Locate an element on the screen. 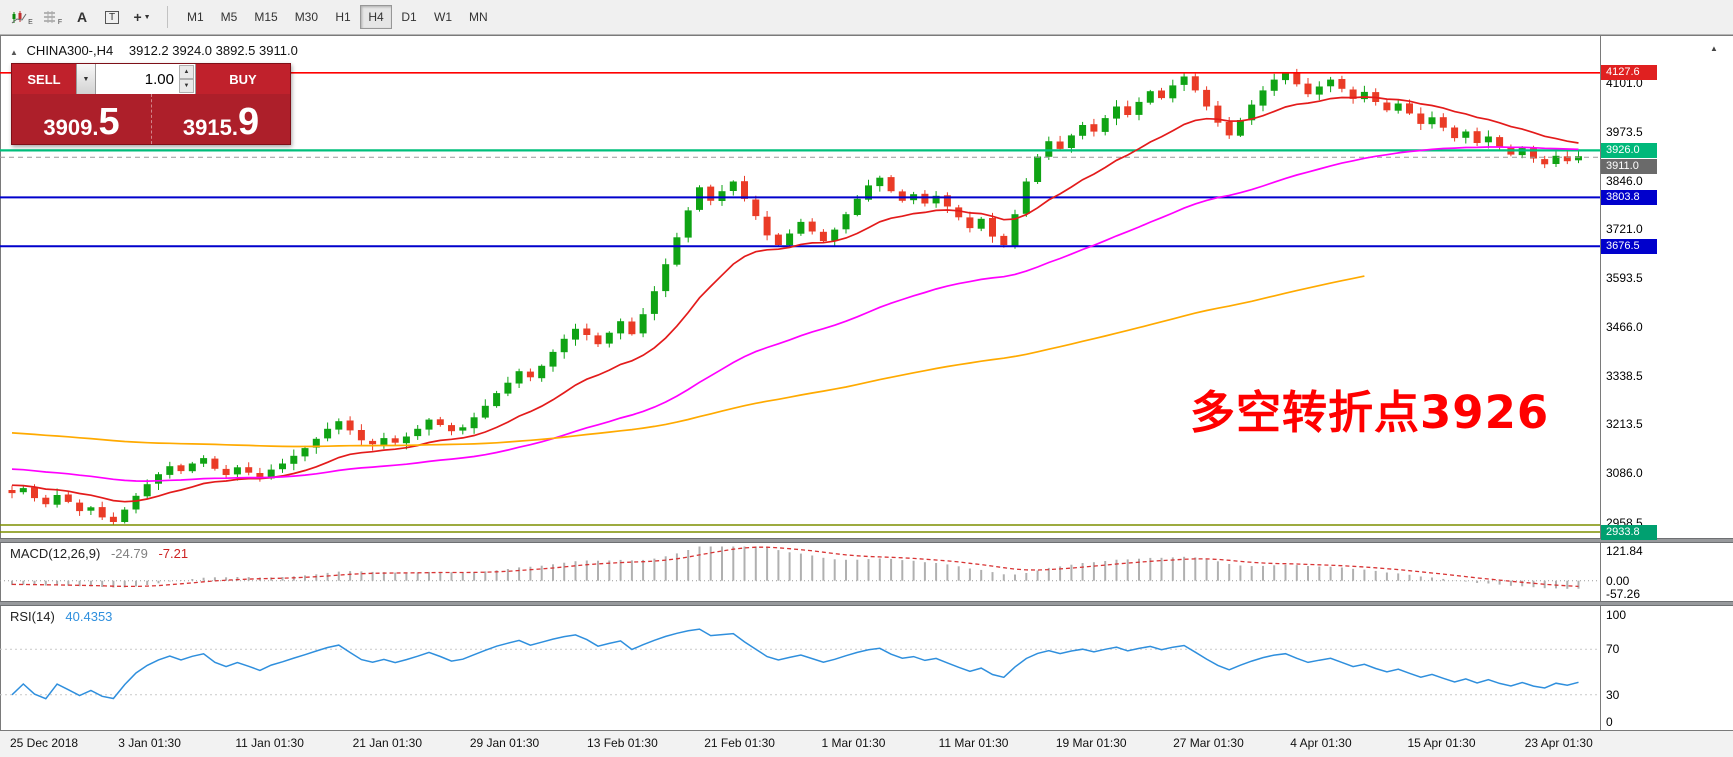 The image size is (1733, 757). rsi-label: RSI(14) is located at coordinates (32, 616).